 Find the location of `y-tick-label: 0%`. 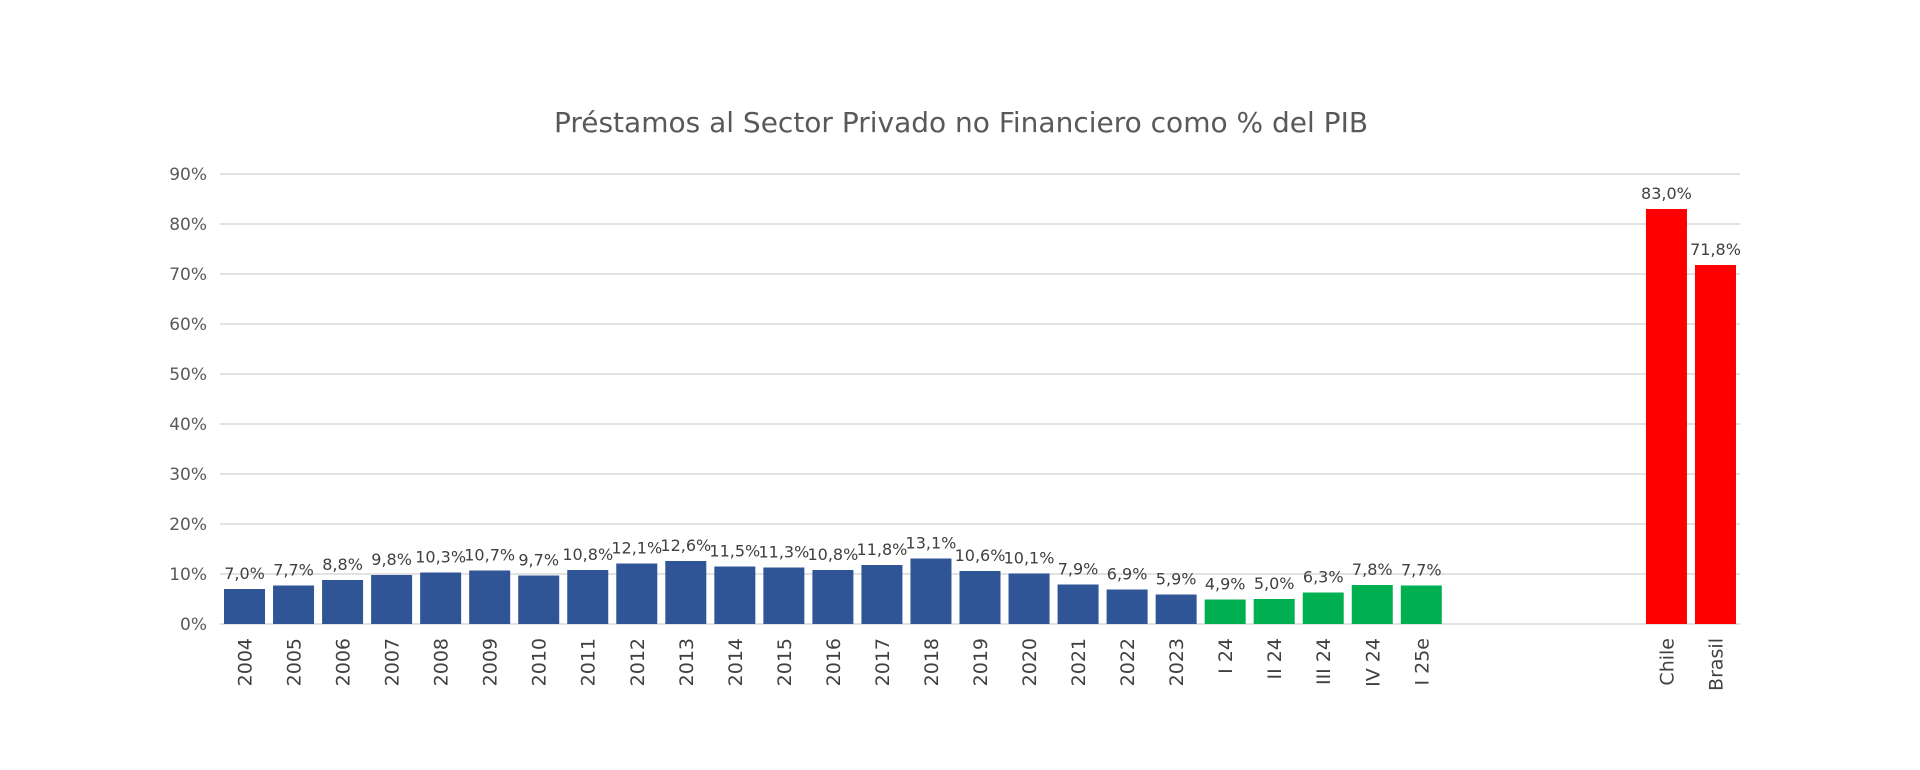

y-tick-label: 0% is located at coordinates (193, 625).